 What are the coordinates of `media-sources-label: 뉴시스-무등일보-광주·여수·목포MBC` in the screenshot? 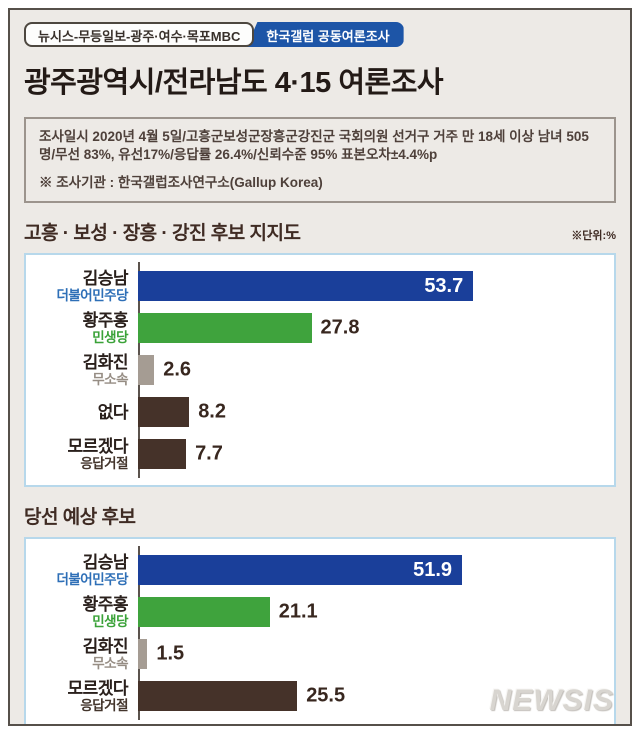 It's located at (139, 36).